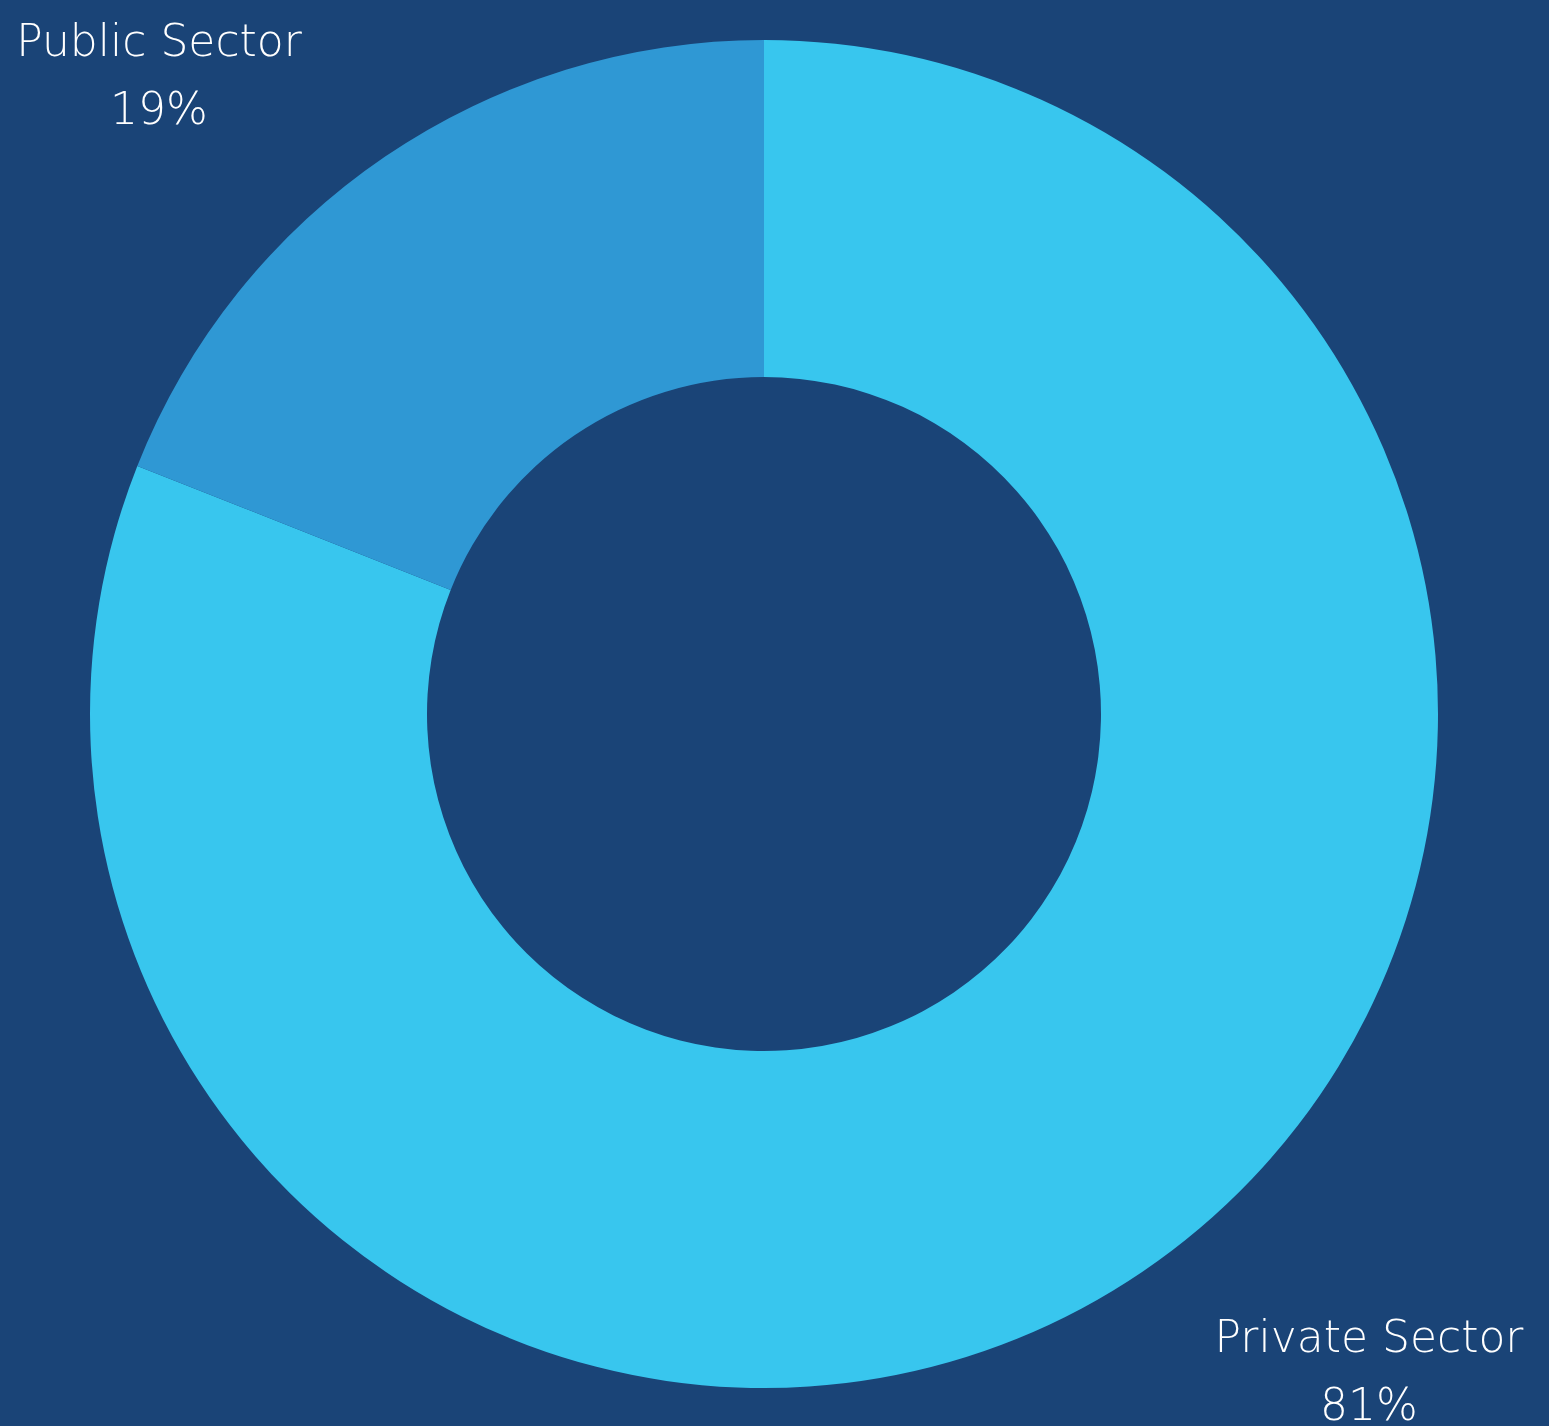 The image size is (1549, 1426). I want to click on data-label: 19%, so click(159, 108).